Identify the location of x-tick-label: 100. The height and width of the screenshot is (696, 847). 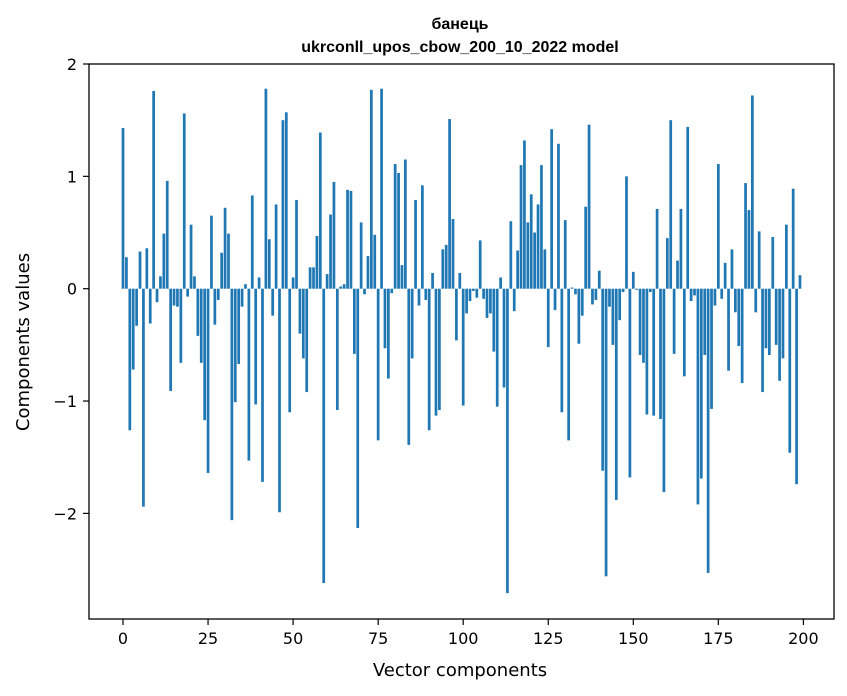
(463, 638).